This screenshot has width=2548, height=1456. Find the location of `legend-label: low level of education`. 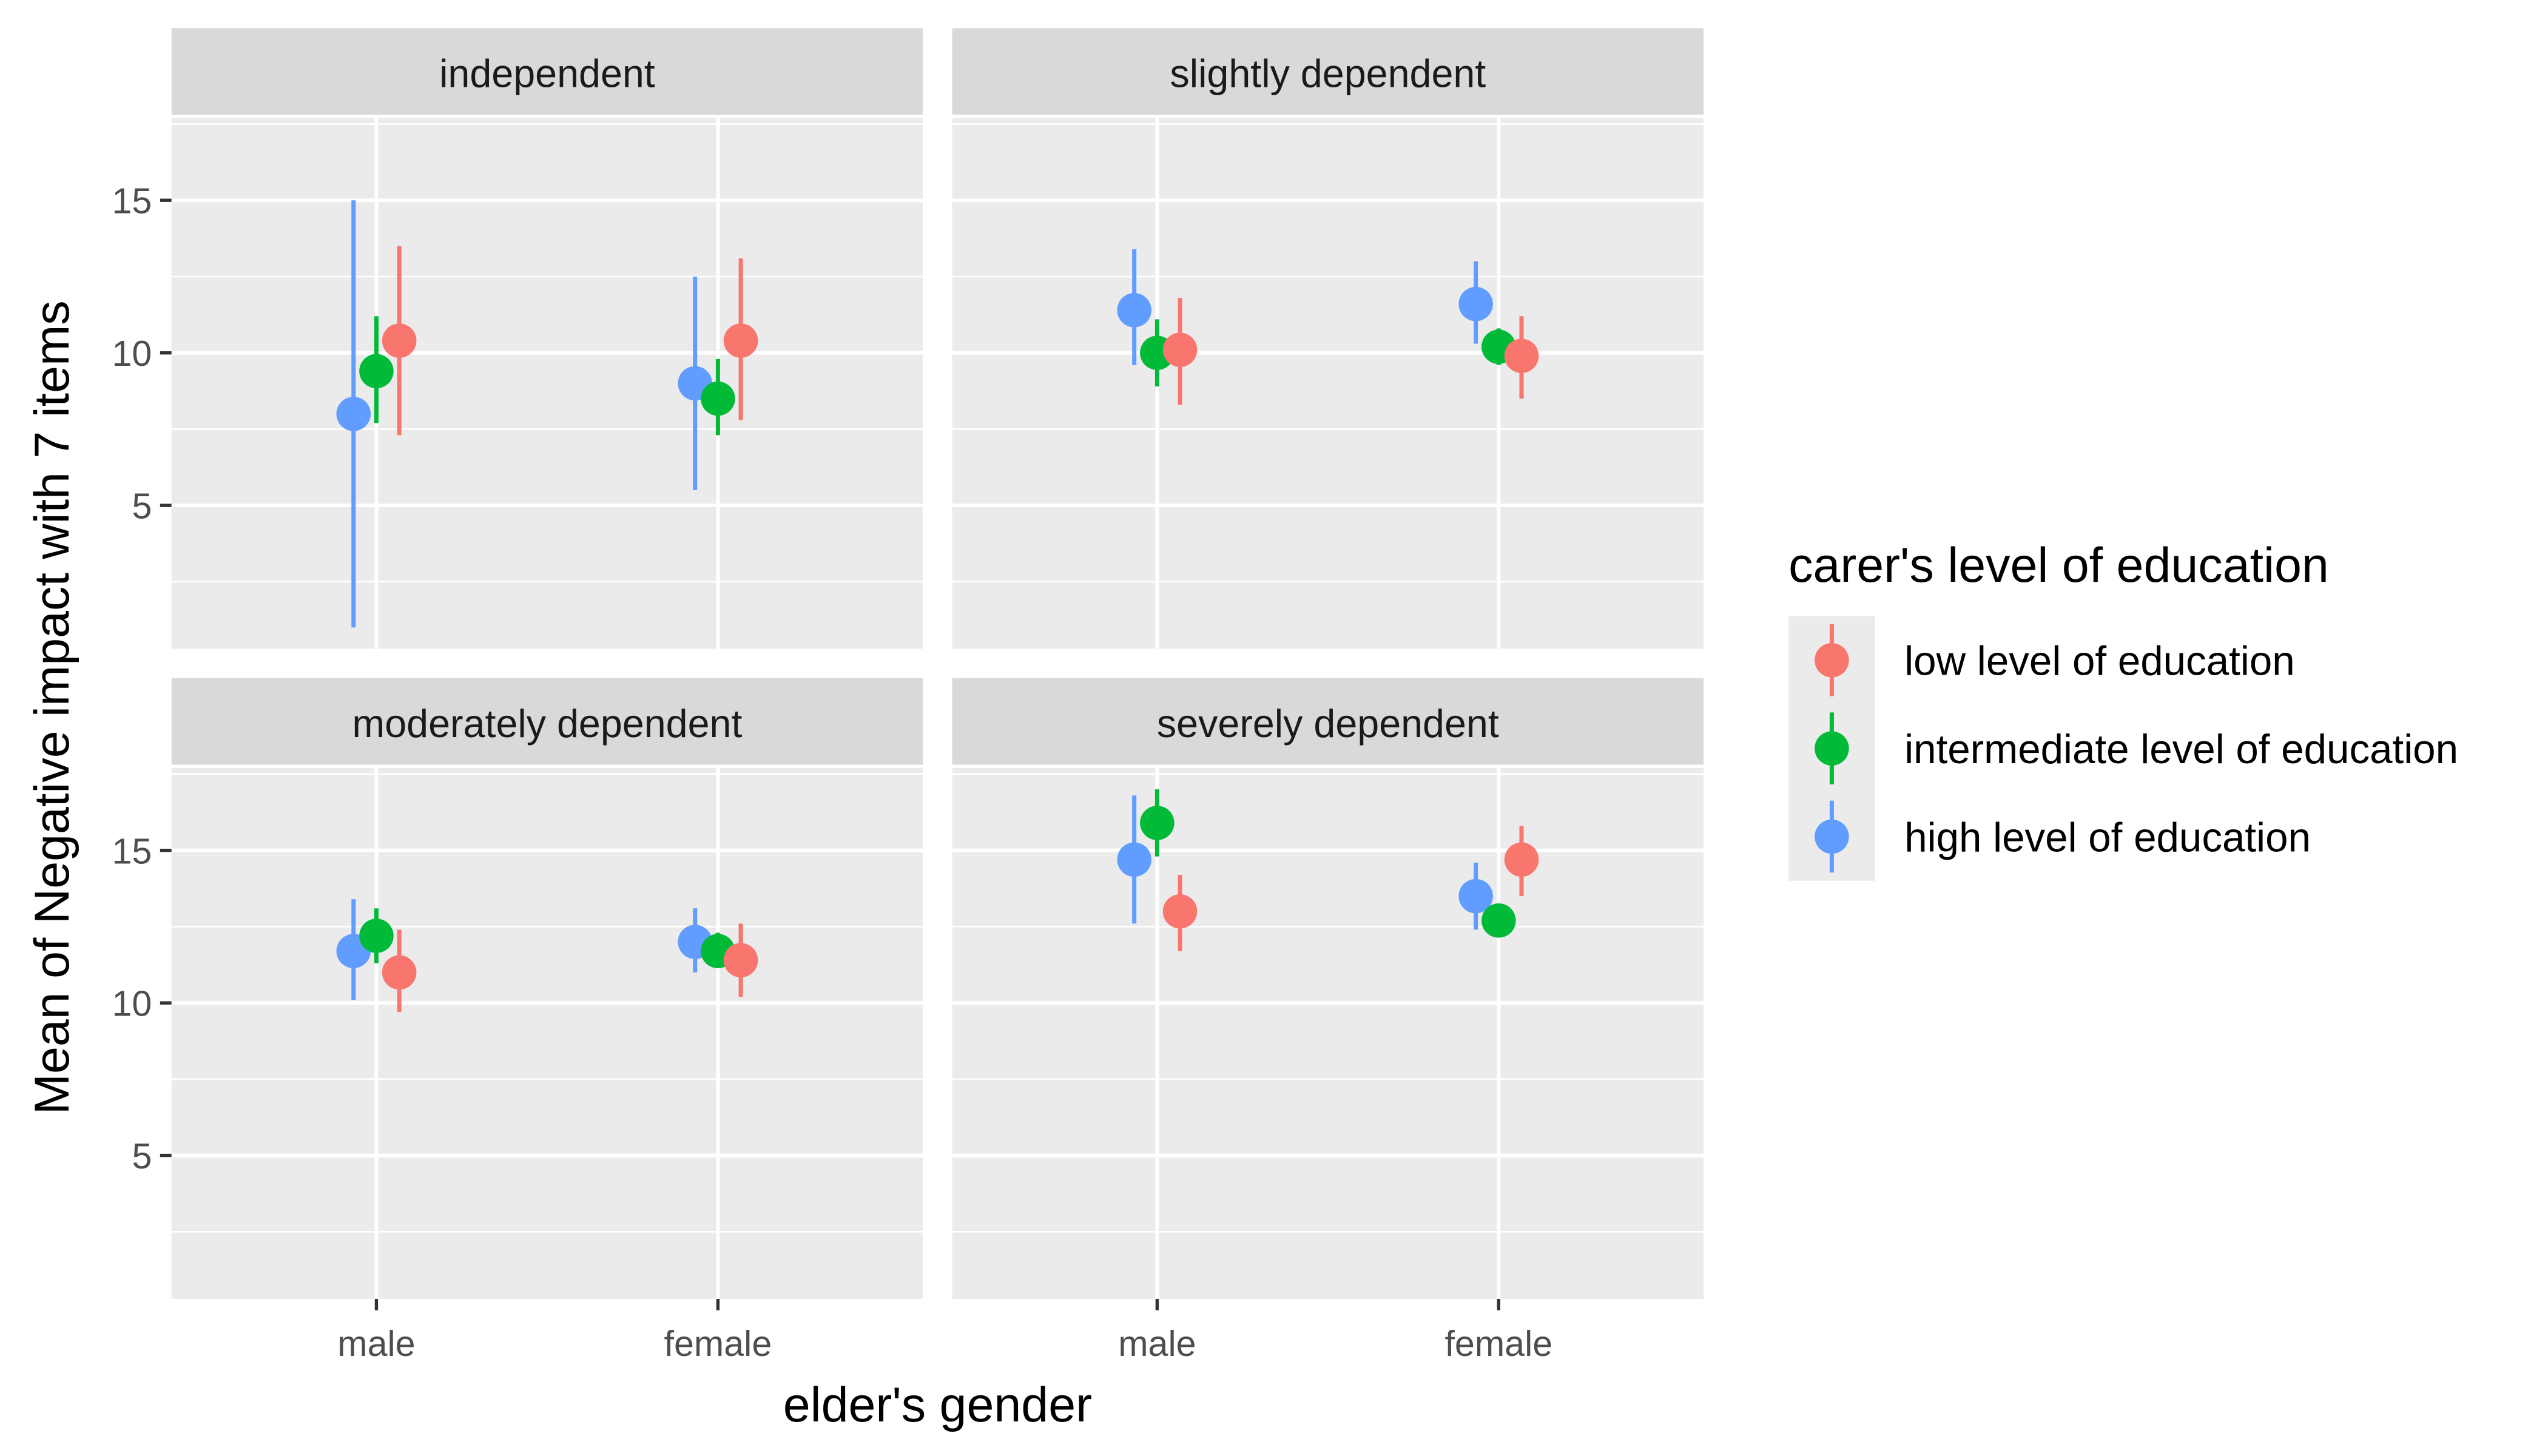

legend-label: low level of education is located at coordinates (2099, 661).